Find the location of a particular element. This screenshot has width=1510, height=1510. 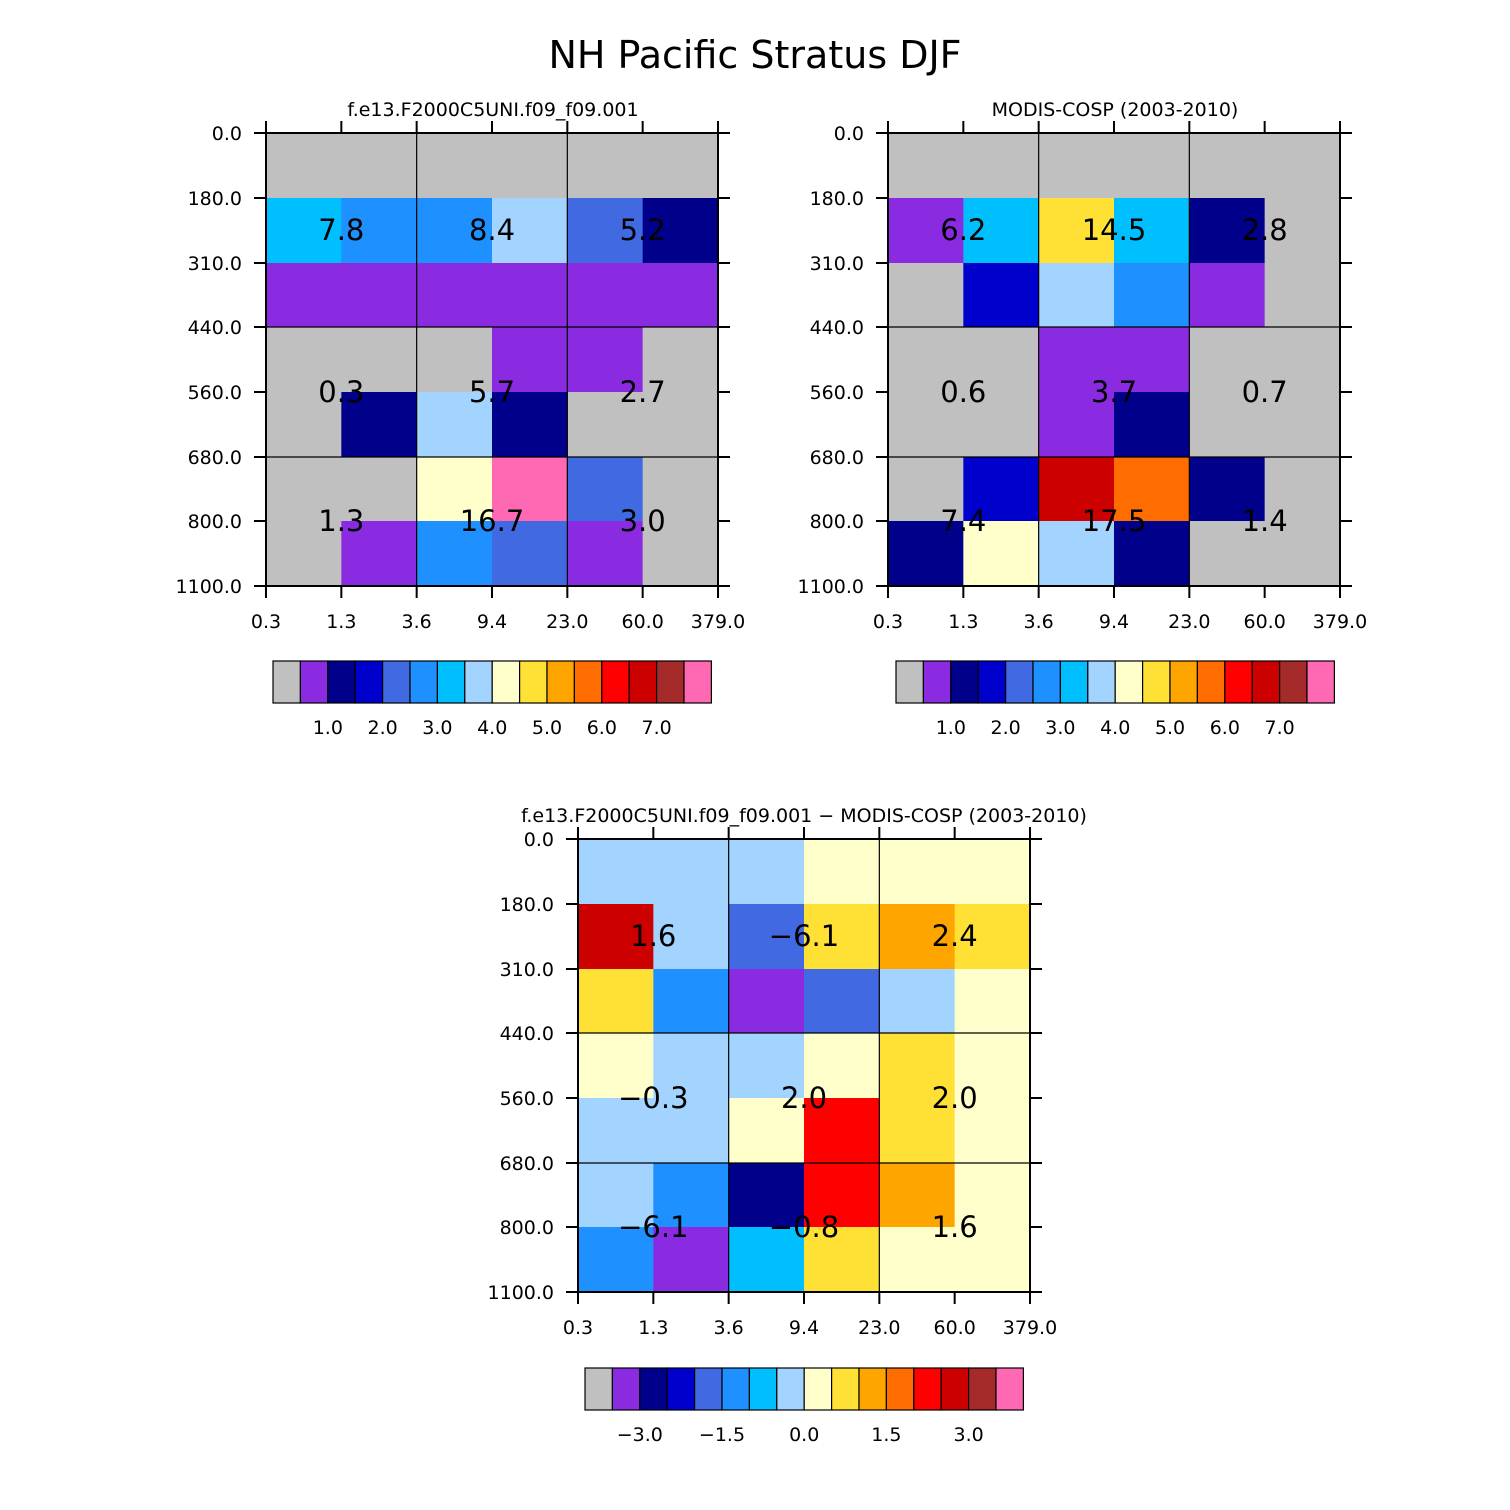

x-tick-label: 379.0 is located at coordinates (718, 622).